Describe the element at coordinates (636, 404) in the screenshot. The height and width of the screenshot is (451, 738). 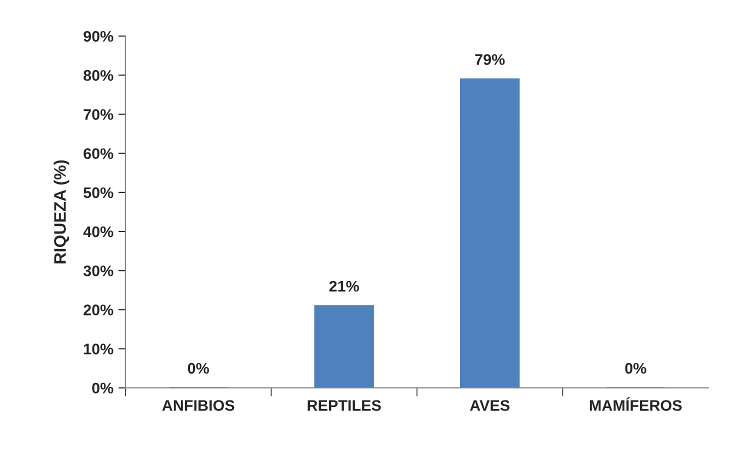
I see `x-tick-label: MAMÍFEROS` at that location.